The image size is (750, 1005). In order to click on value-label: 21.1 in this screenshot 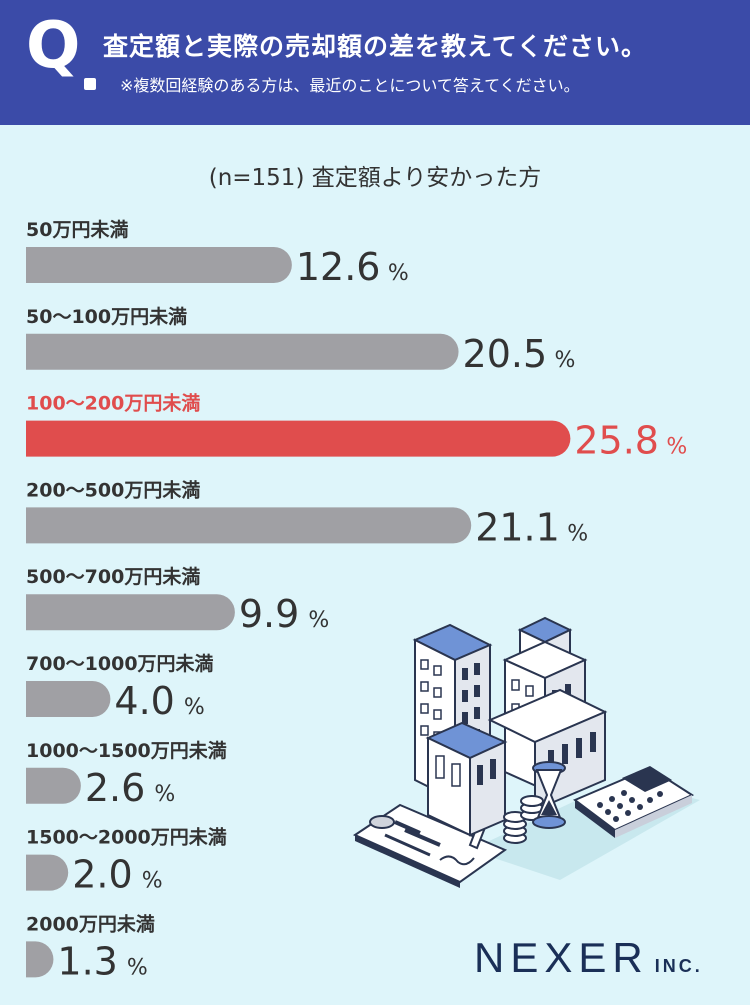, I will do `click(517, 527)`.